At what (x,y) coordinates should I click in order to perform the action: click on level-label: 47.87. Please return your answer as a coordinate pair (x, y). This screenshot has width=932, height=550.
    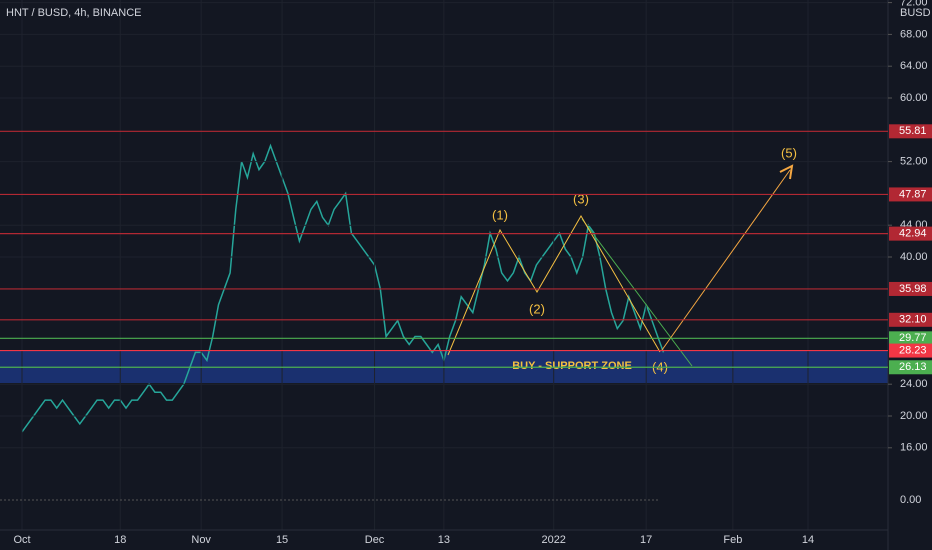
    Looking at the image, I should click on (913, 194).